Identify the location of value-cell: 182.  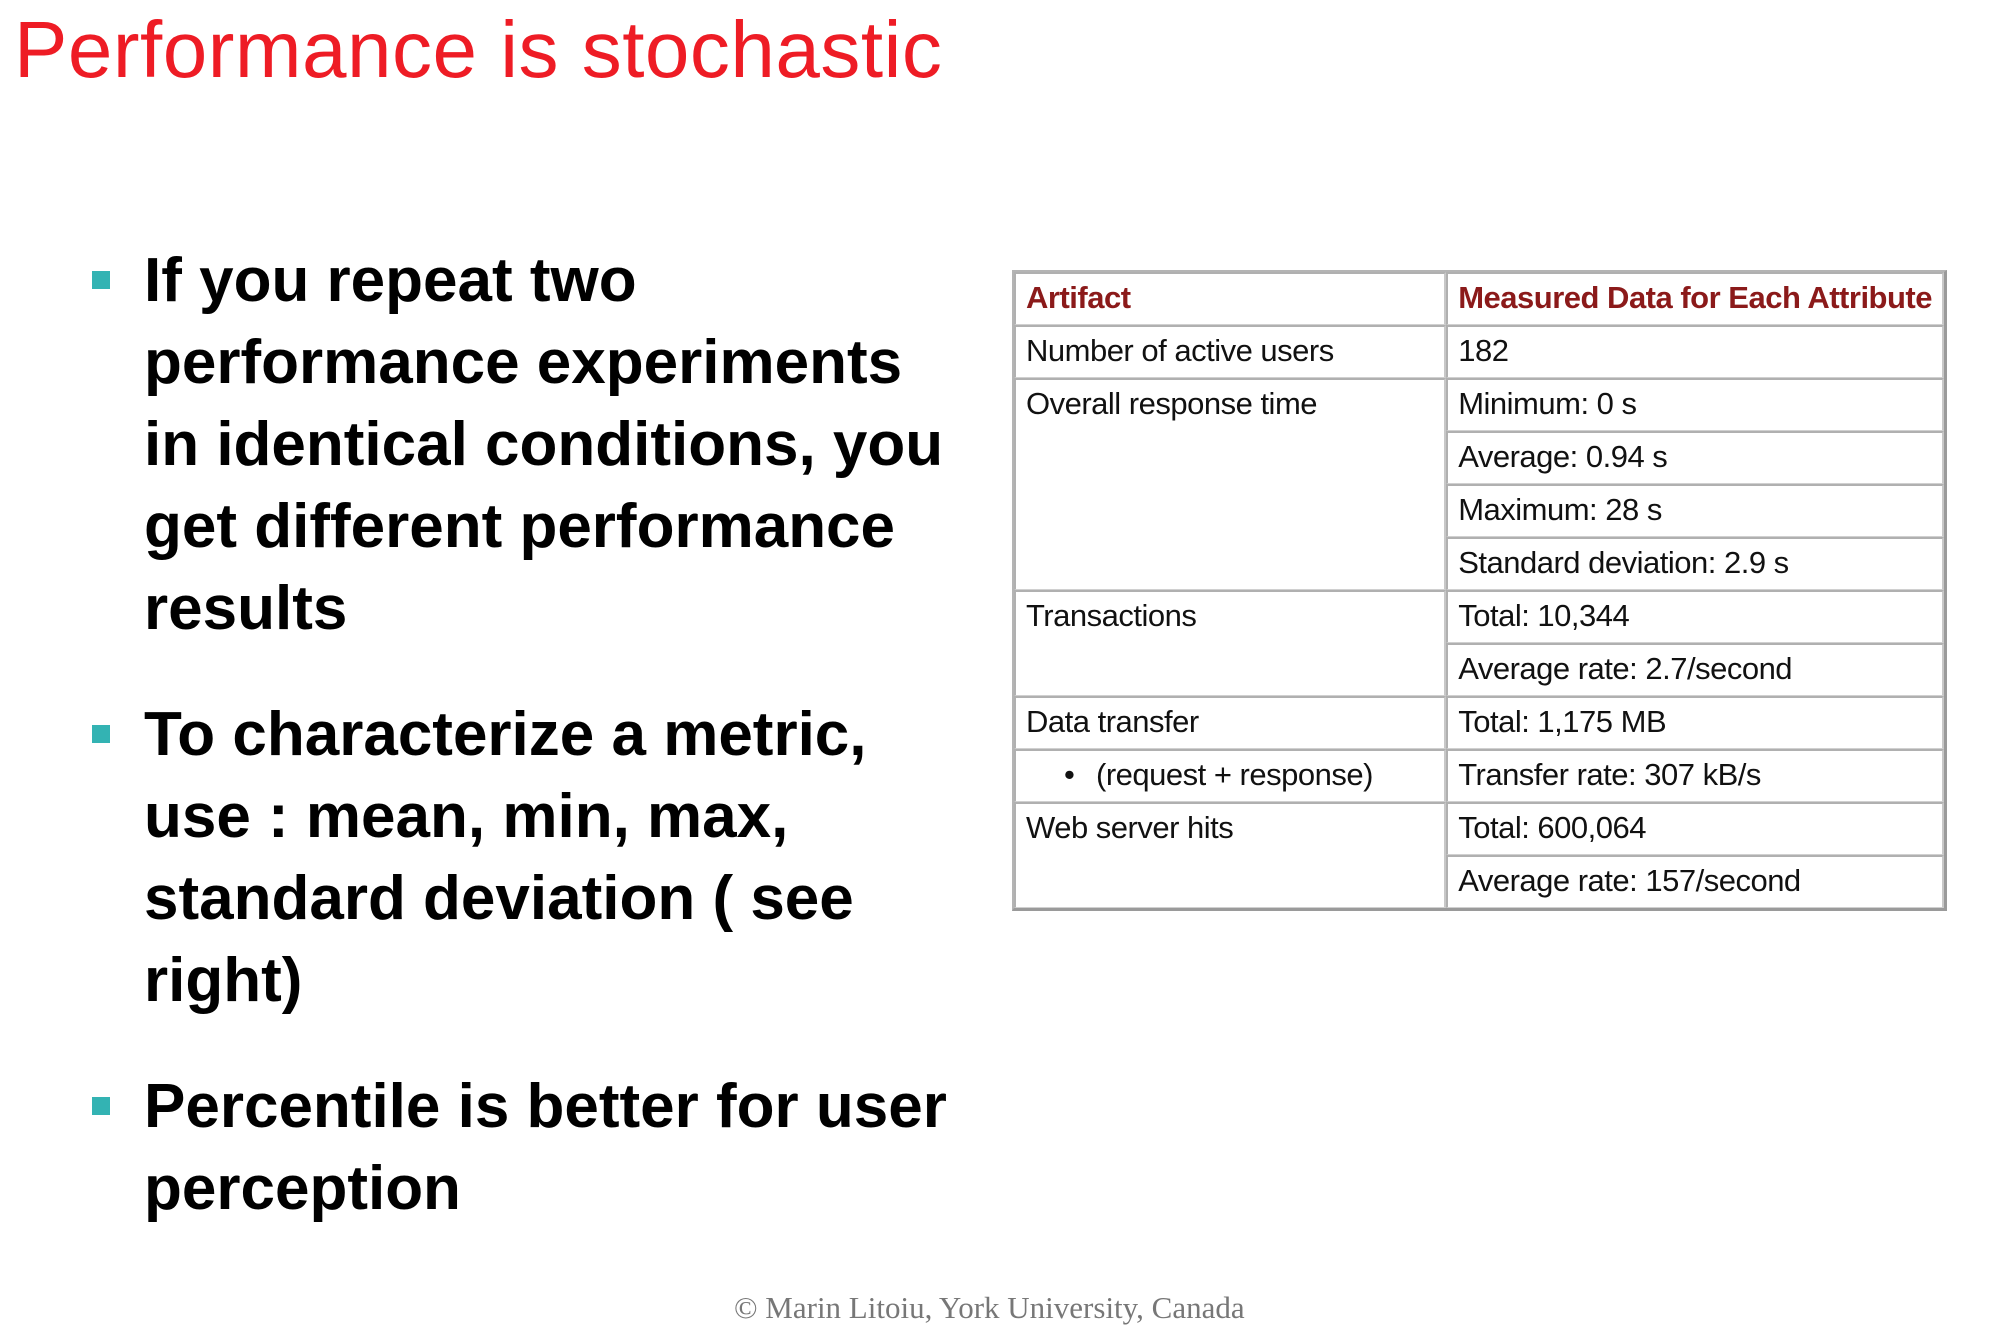
(1695, 351).